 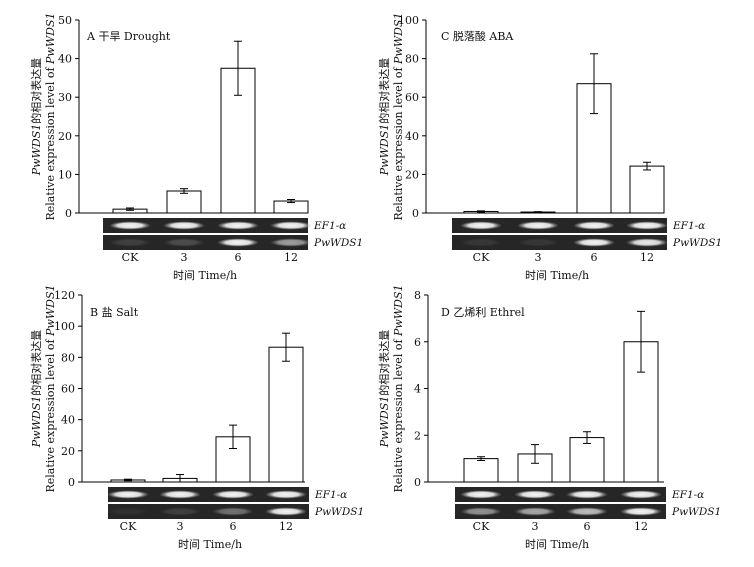 What do you see at coordinates (65, 20) in the screenshot?
I see `y-tick-label: 50` at bounding box center [65, 20].